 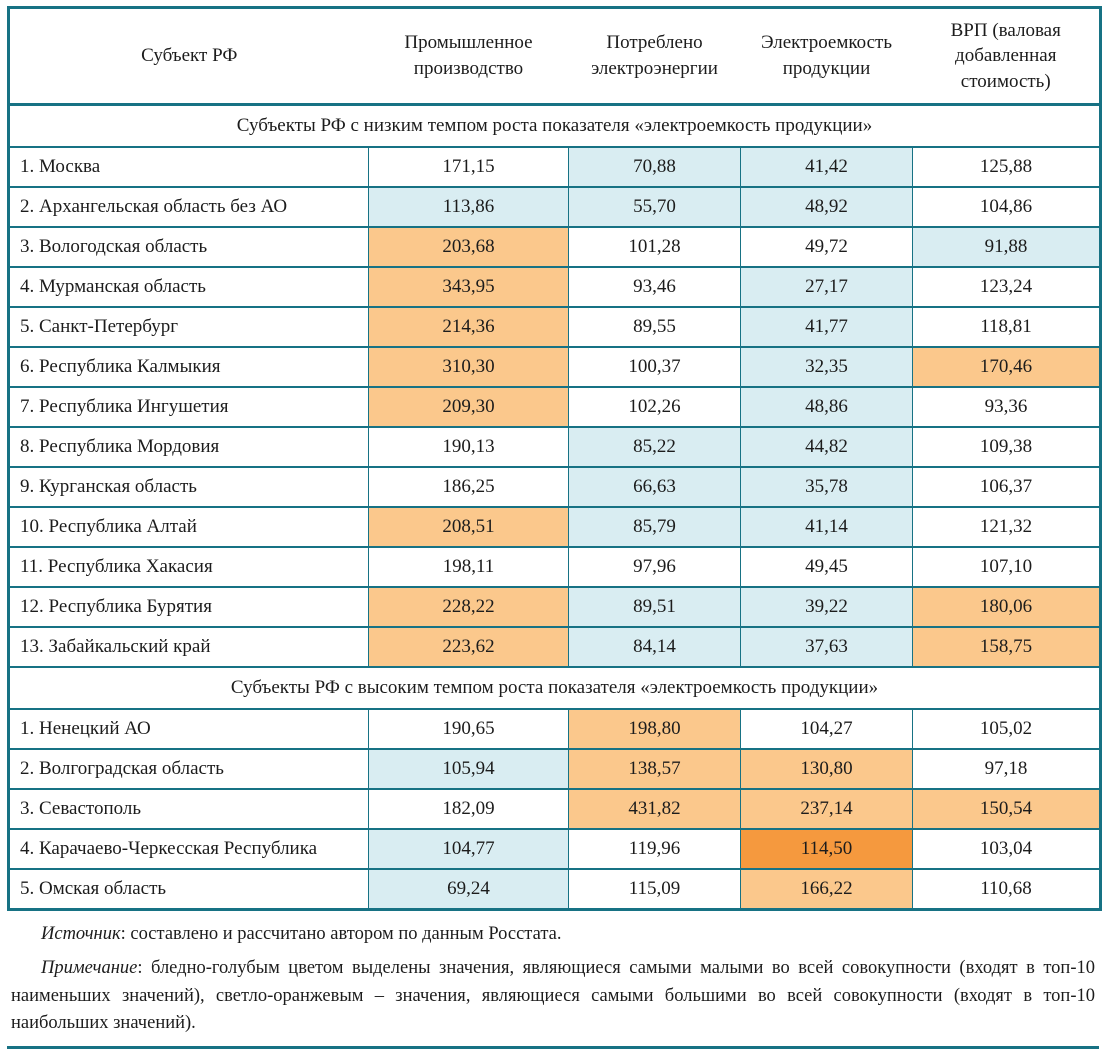 I want to click on value-cell: 209,30, so click(x=468, y=407).